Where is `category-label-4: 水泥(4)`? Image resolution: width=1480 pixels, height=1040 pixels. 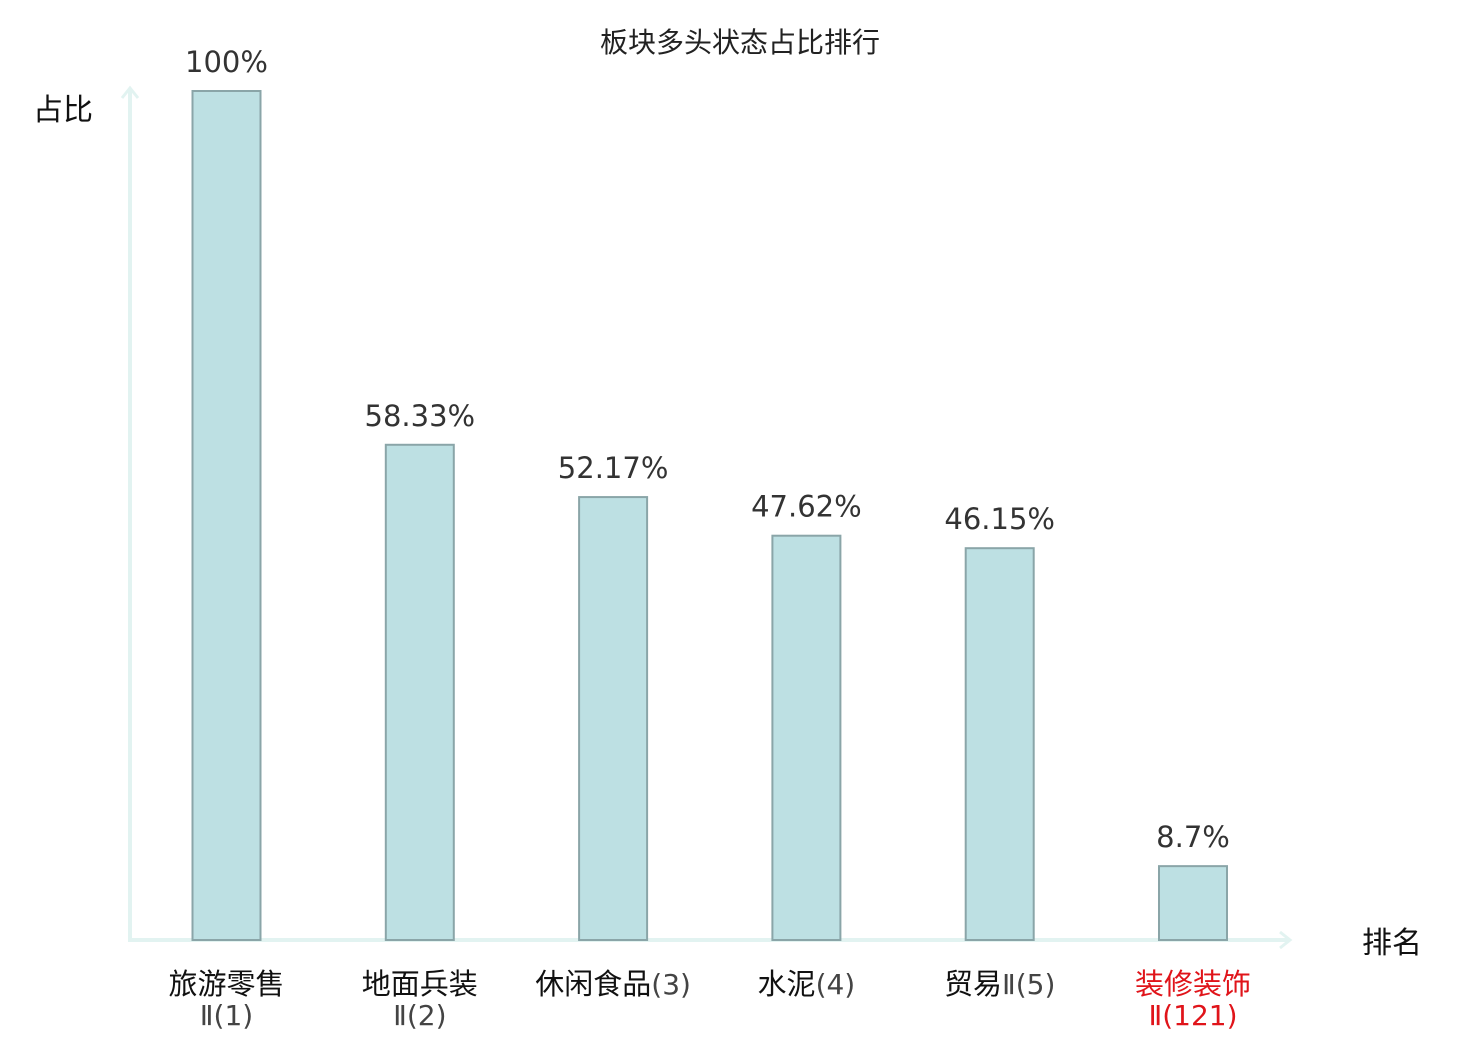 category-label-4: 水泥(4) is located at coordinates (807, 984).